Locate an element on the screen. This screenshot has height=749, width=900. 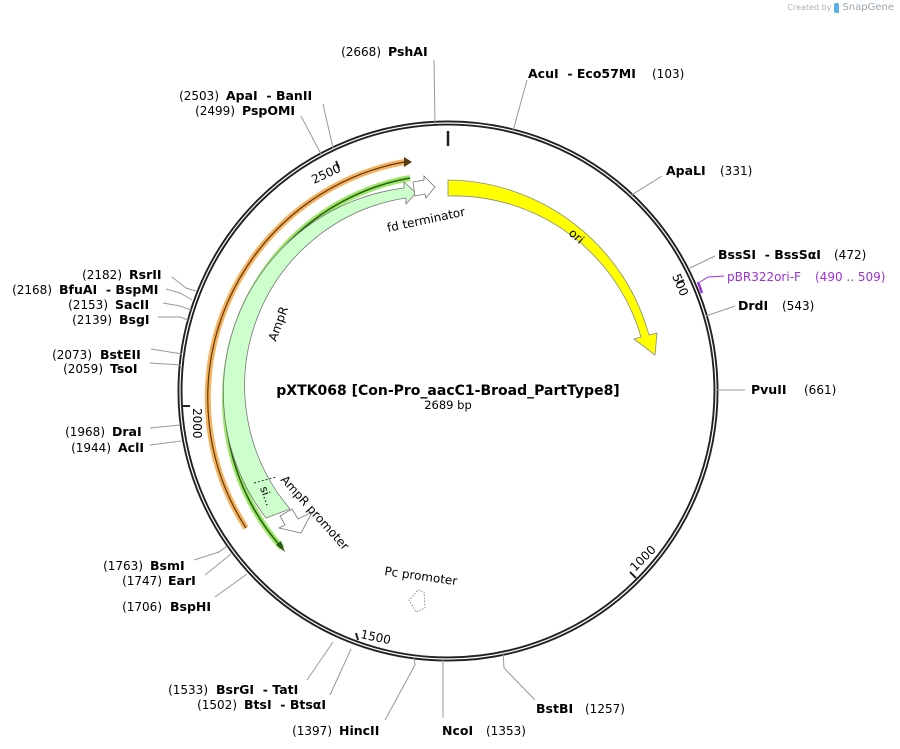
svg-text: DraI is located at coordinates (127, 431).